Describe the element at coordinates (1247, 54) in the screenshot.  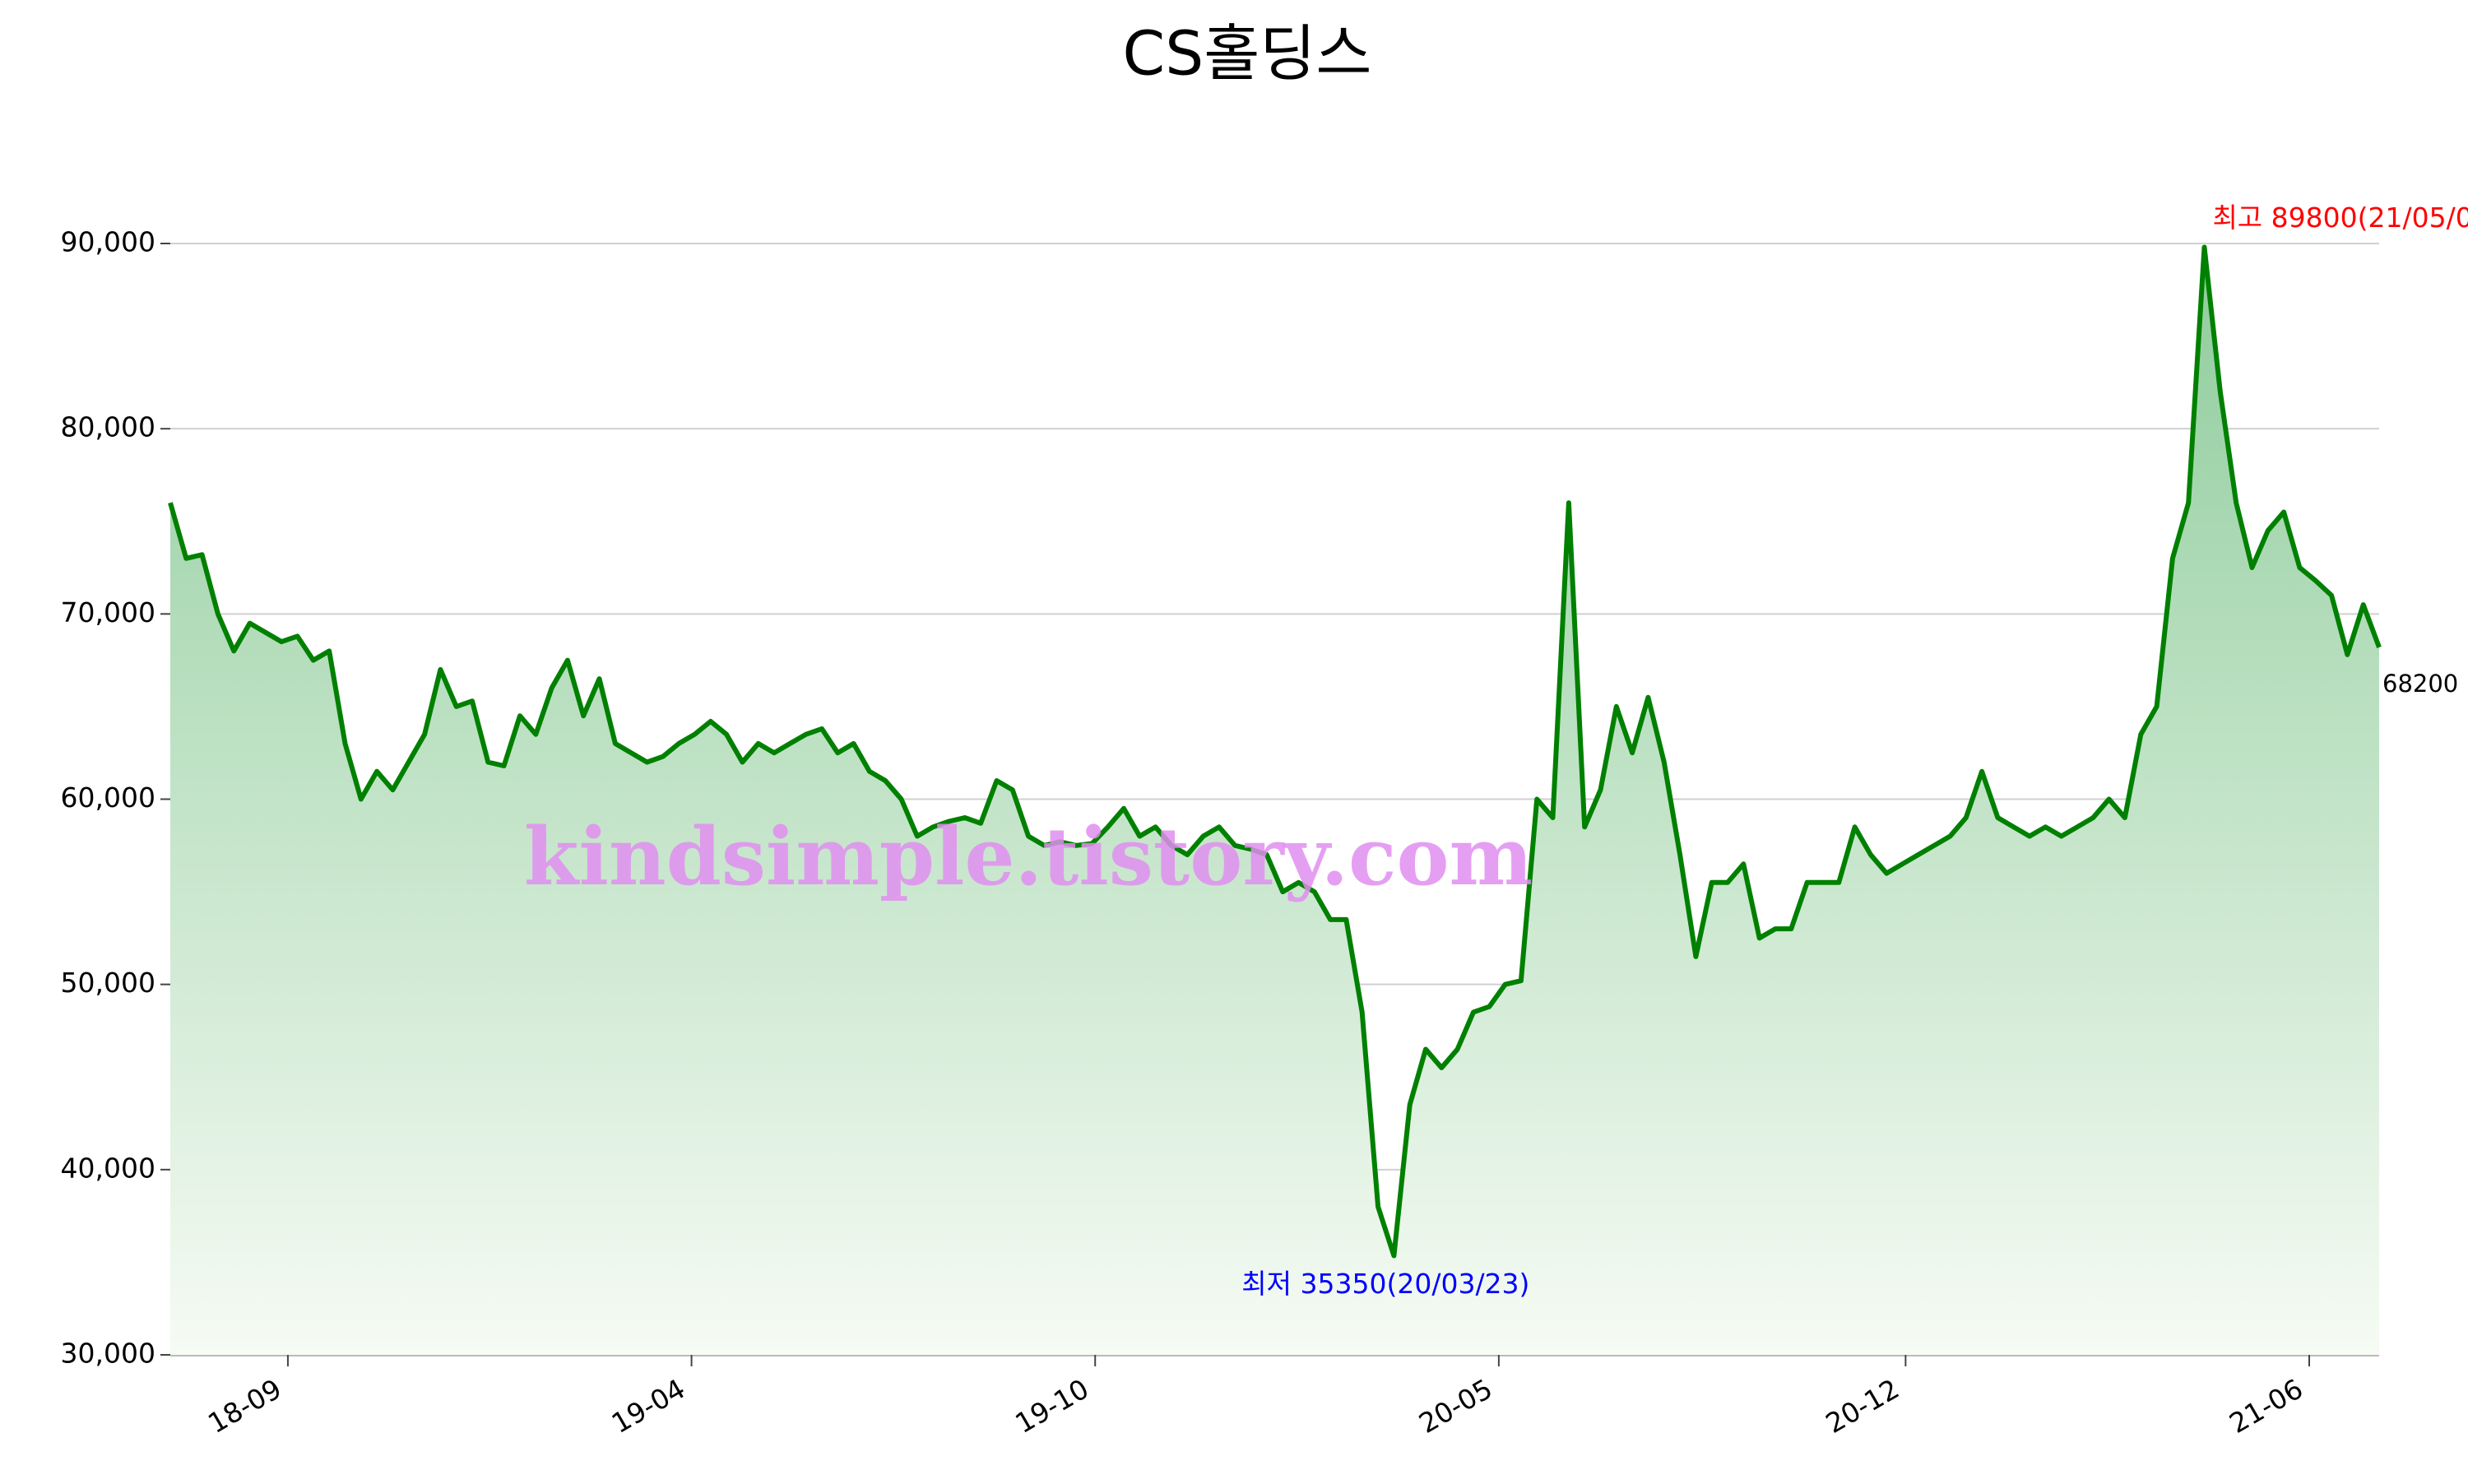
I see `chart-title: CS홀딩스` at that location.